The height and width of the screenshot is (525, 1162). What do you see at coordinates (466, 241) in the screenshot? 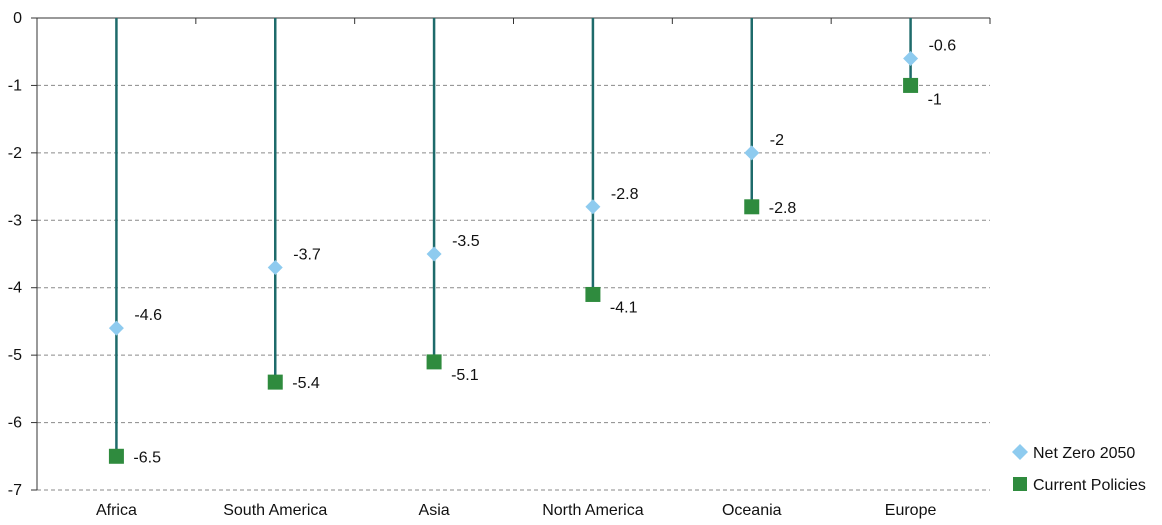
I see `net-zero-label: -3.5` at bounding box center [466, 241].